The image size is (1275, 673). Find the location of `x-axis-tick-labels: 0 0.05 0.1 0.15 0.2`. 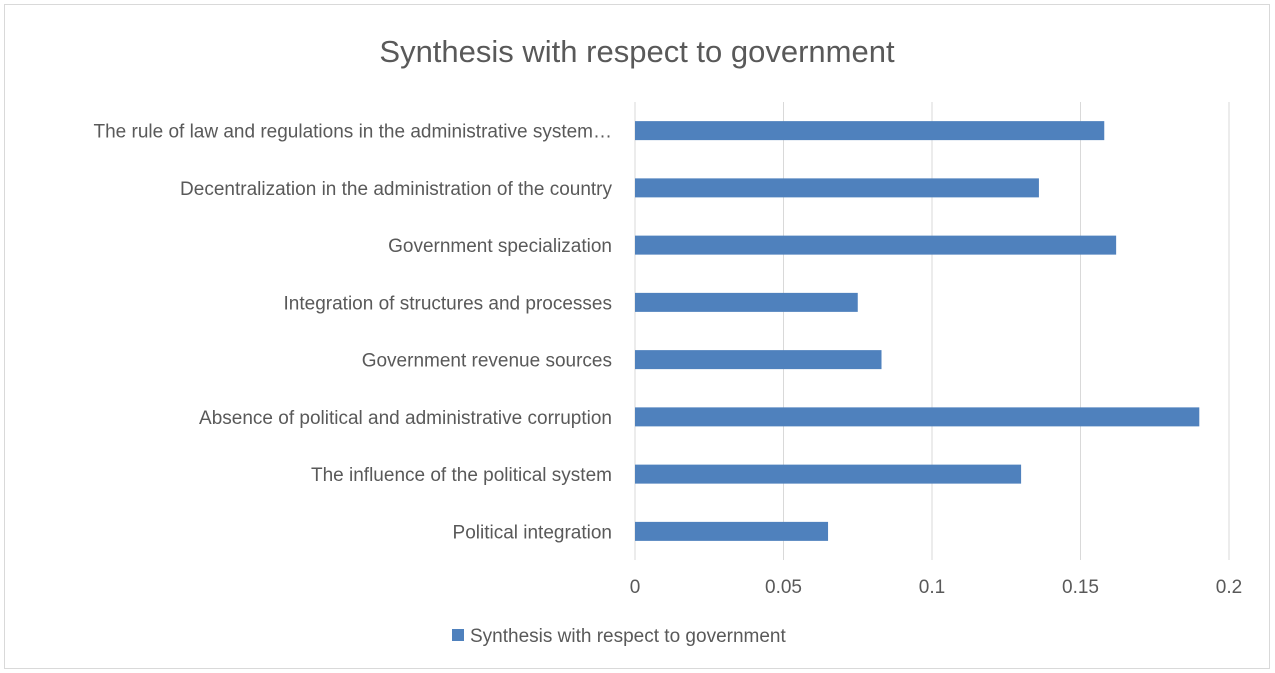

x-axis-tick-labels: 0 0.05 0.1 0.15 0.2 is located at coordinates (936, 587).